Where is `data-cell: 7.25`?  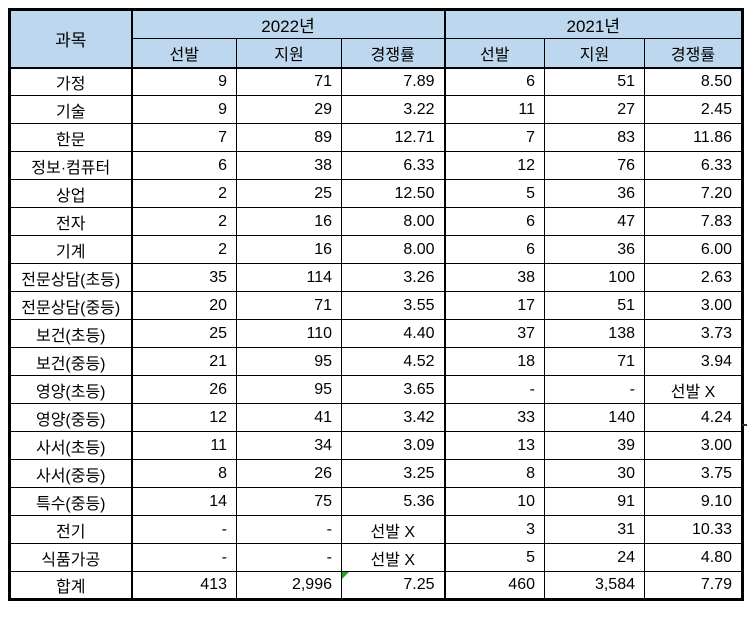
data-cell: 7.25 is located at coordinates (393, 585).